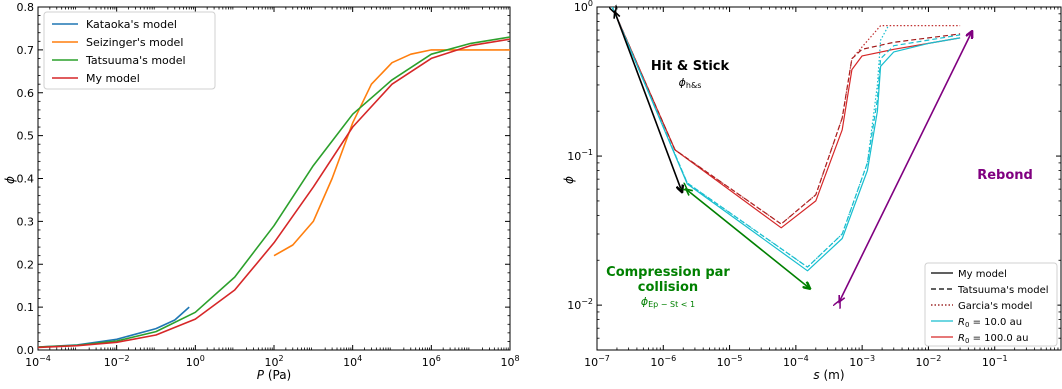  Describe the element at coordinates (862, 361) in the screenshot. I see `right-x-tick-label: 10⁻³` at that location.